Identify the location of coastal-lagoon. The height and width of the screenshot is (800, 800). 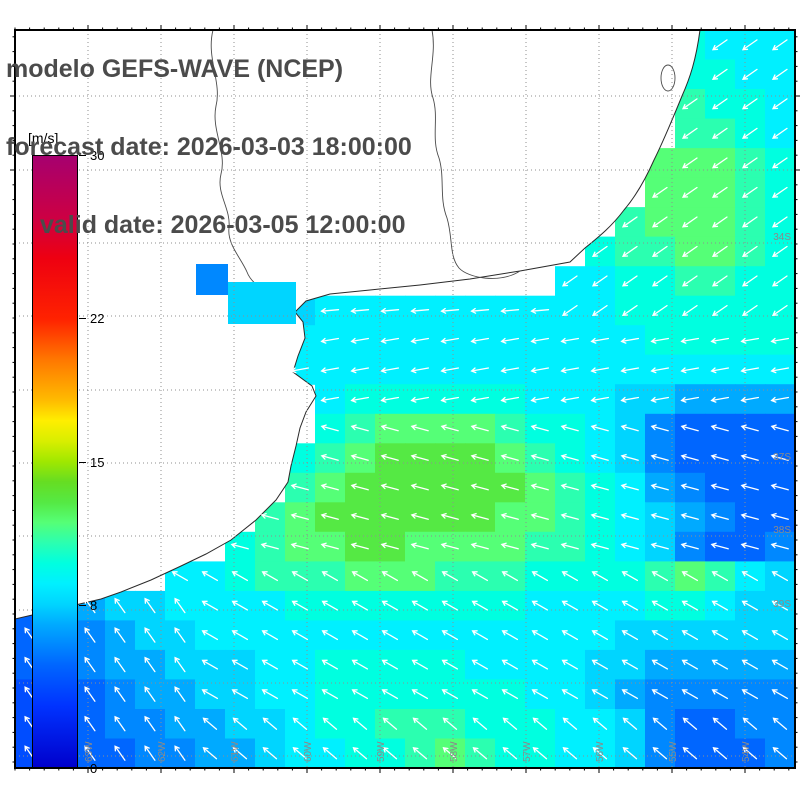
(668, 78).